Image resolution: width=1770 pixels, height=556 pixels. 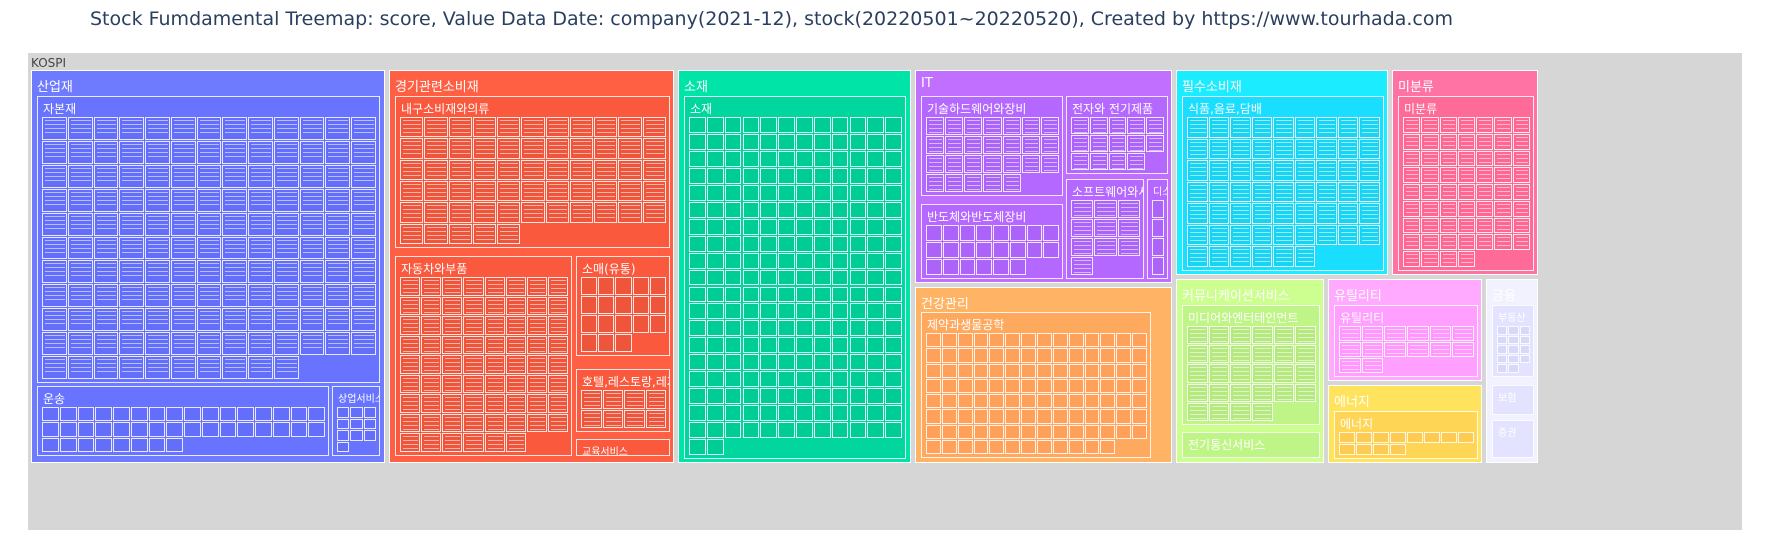 What do you see at coordinates (623, 306) in the screenshot?
I see `industry-소매(유통): 소매(유통)` at bounding box center [623, 306].